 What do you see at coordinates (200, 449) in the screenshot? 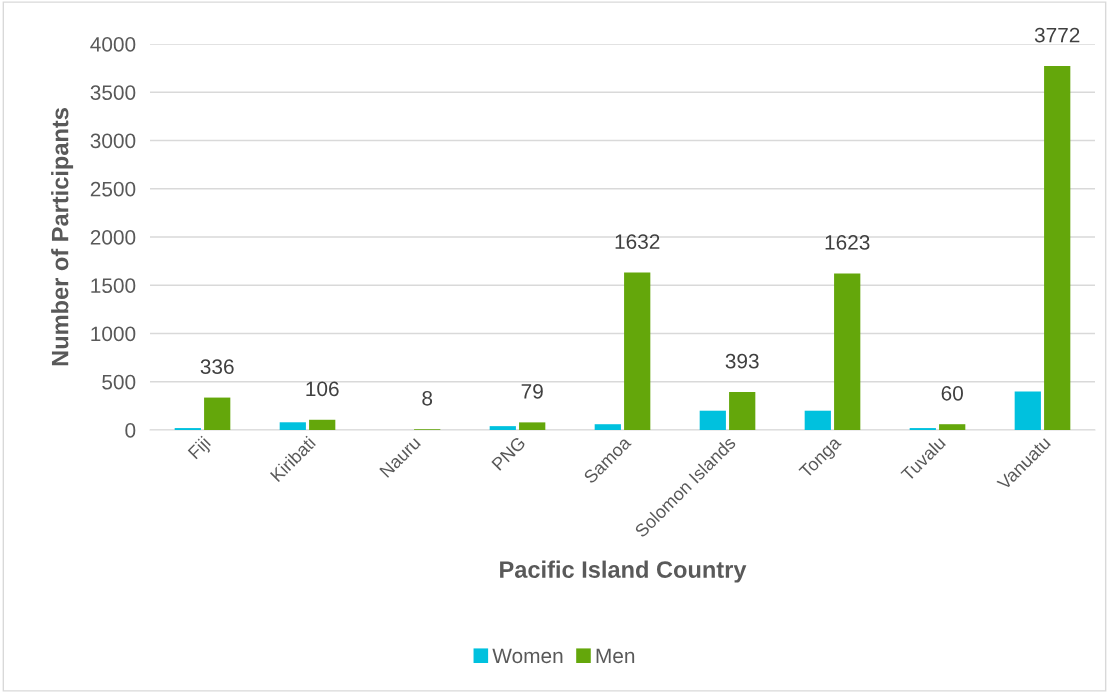
I see `x-tick-label: Fiji` at bounding box center [200, 449].